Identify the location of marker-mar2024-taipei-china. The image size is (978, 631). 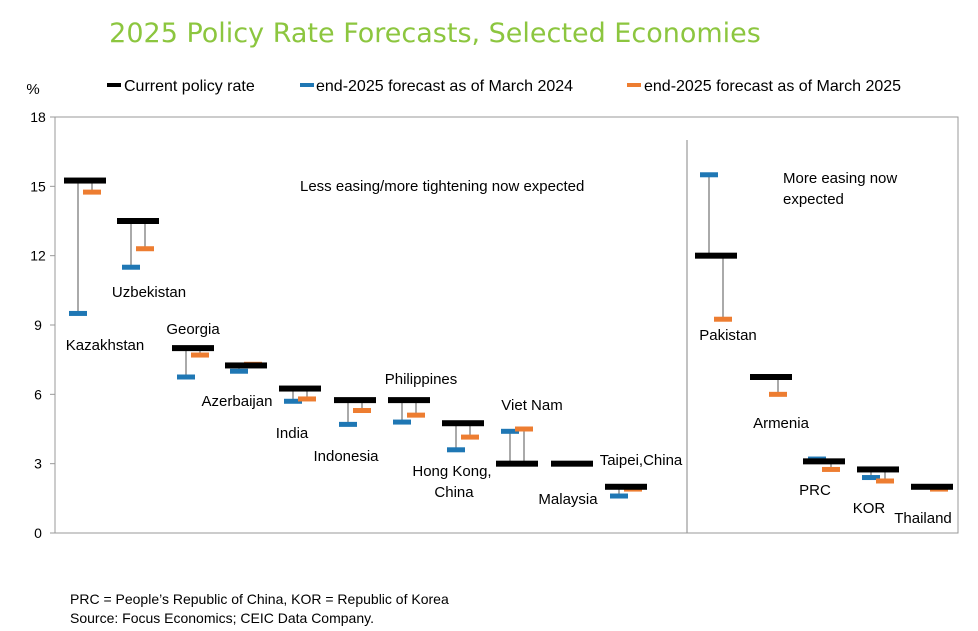
(619, 496).